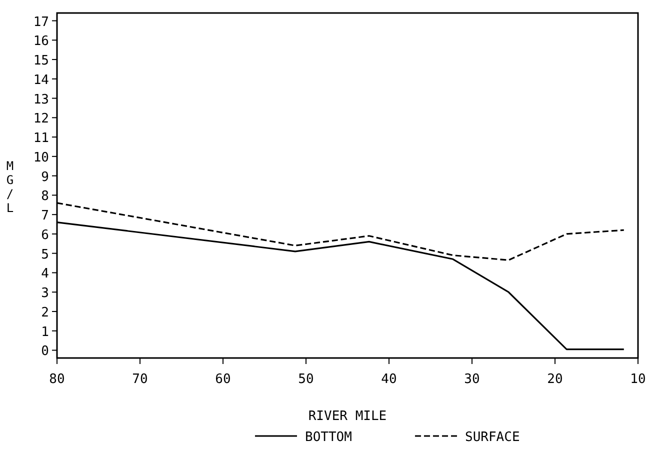 This screenshot has height=458, width=666. What do you see at coordinates (45, 254) in the screenshot?
I see `y-tick-label: 5` at bounding box center [45, 254].